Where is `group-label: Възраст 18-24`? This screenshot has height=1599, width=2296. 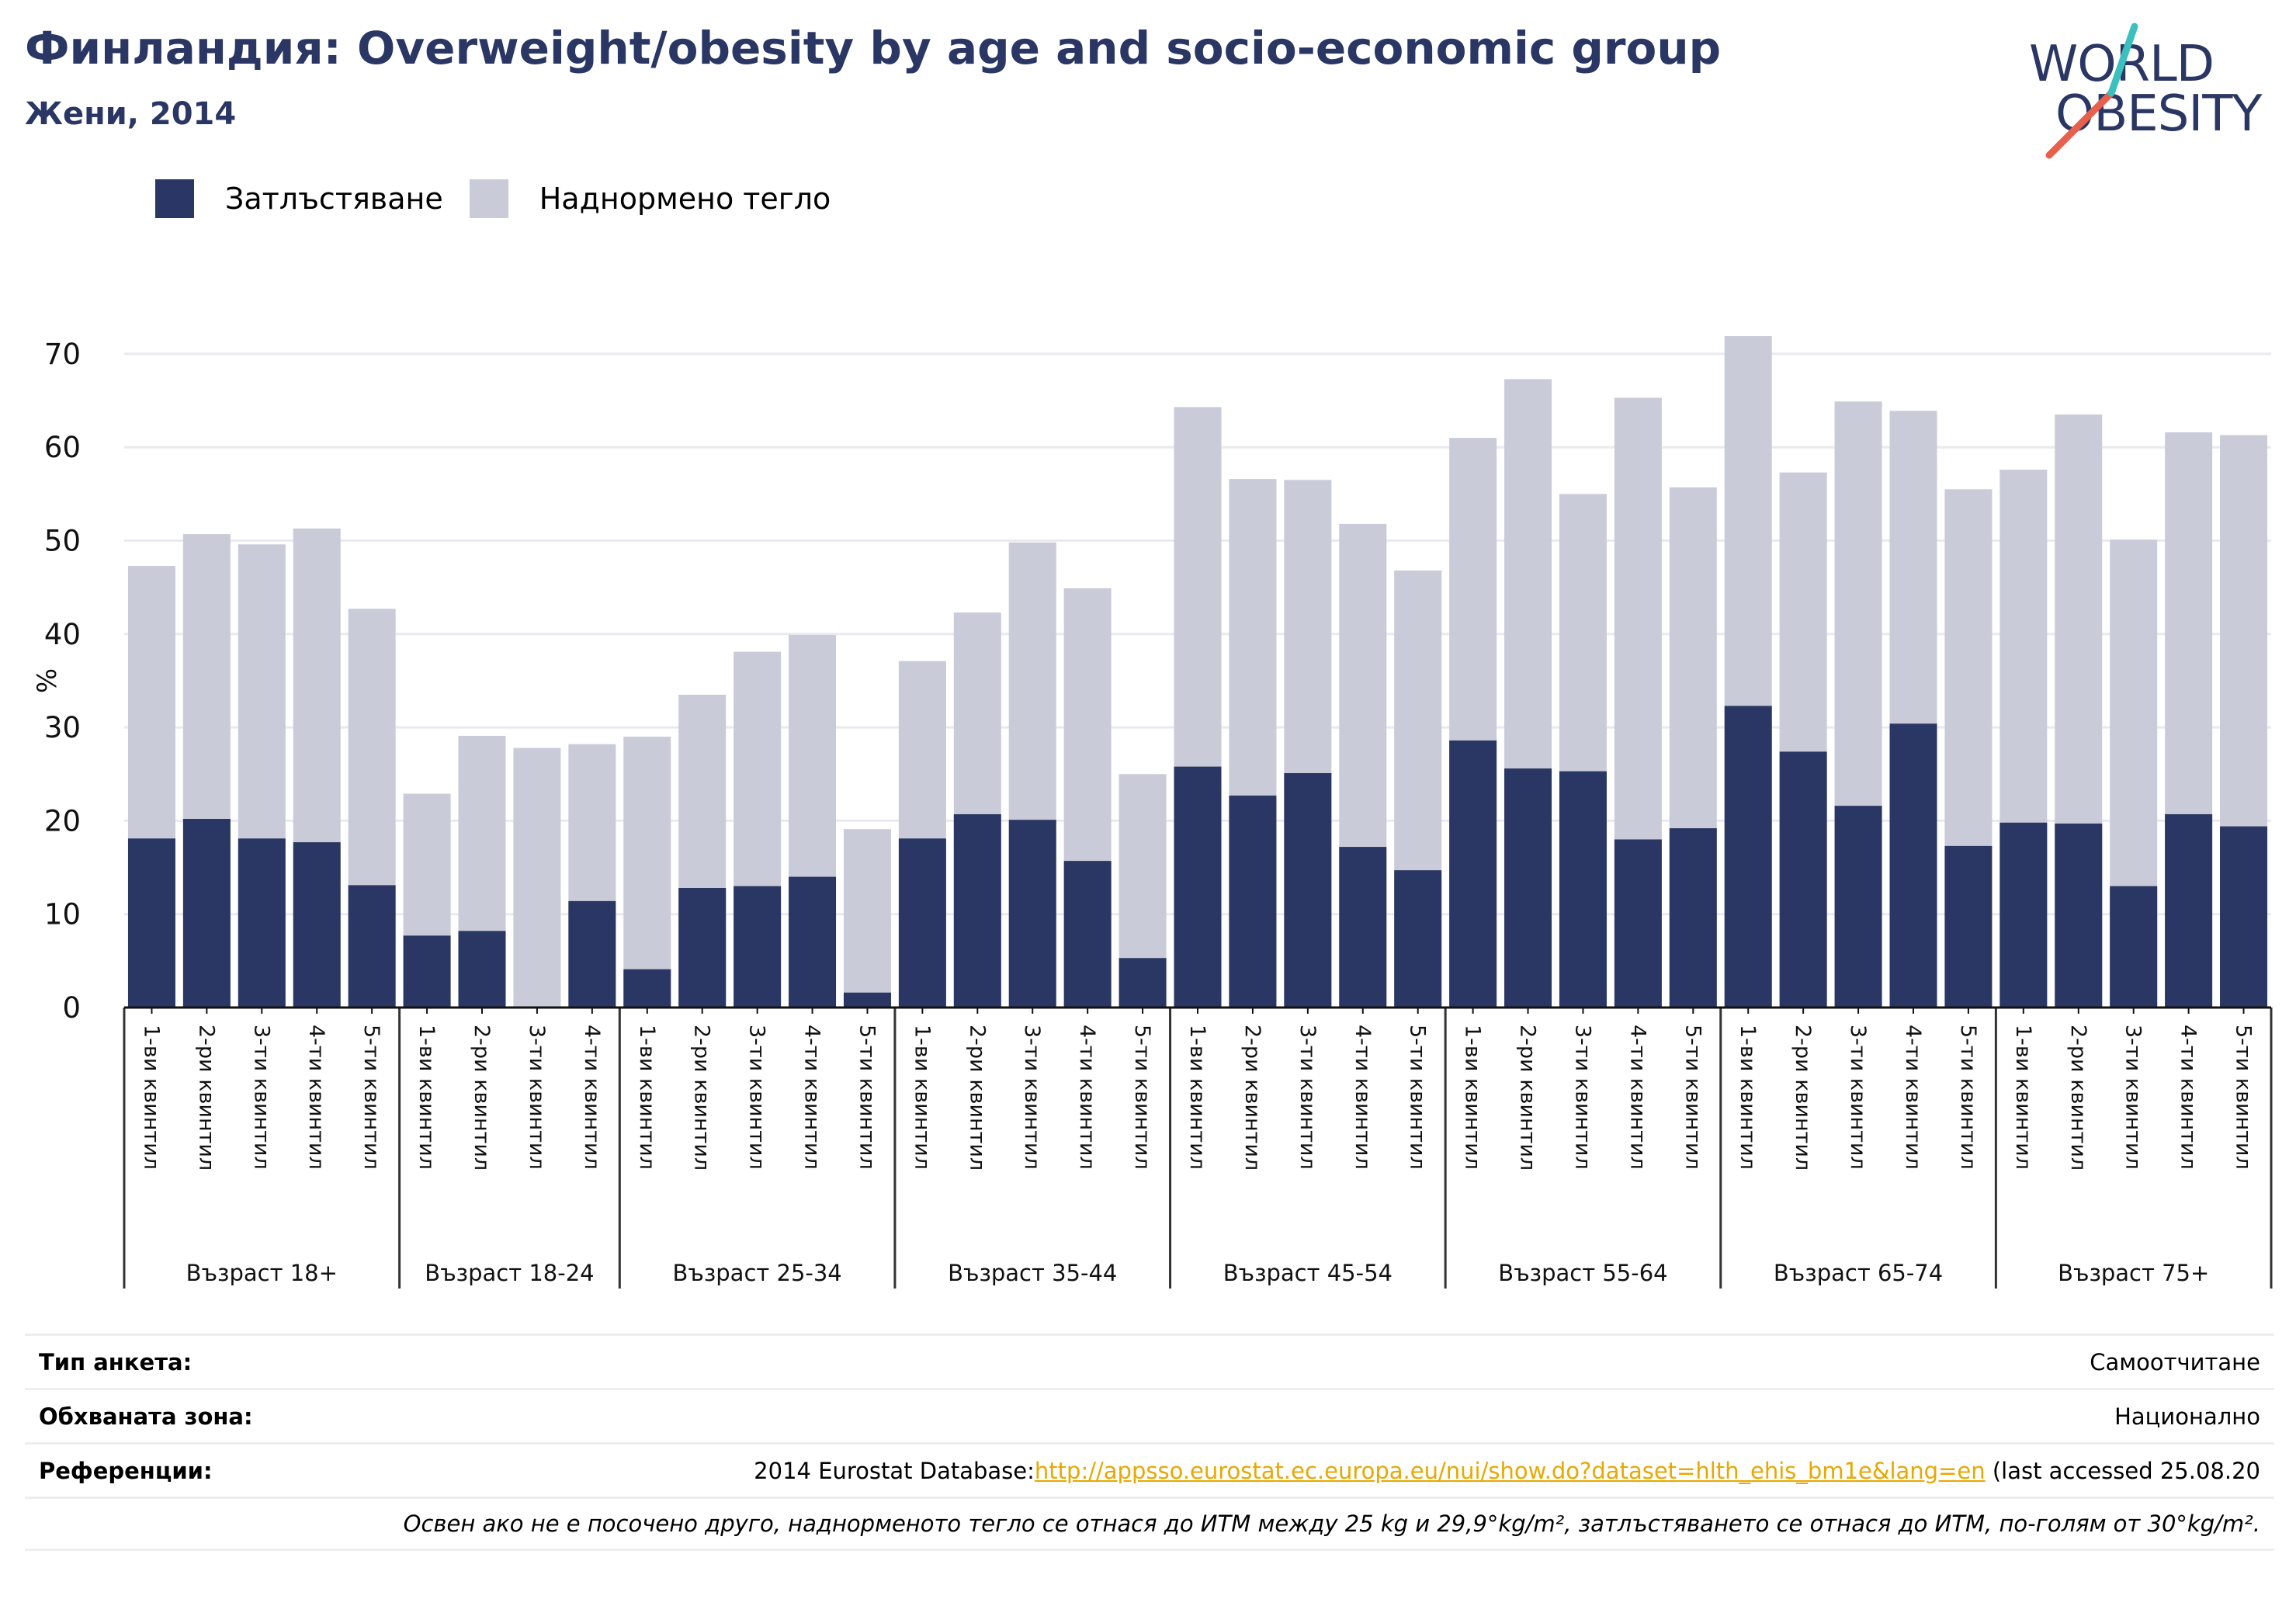
group-label: Възраст 18-24 is located at coordinates (509, 1273).